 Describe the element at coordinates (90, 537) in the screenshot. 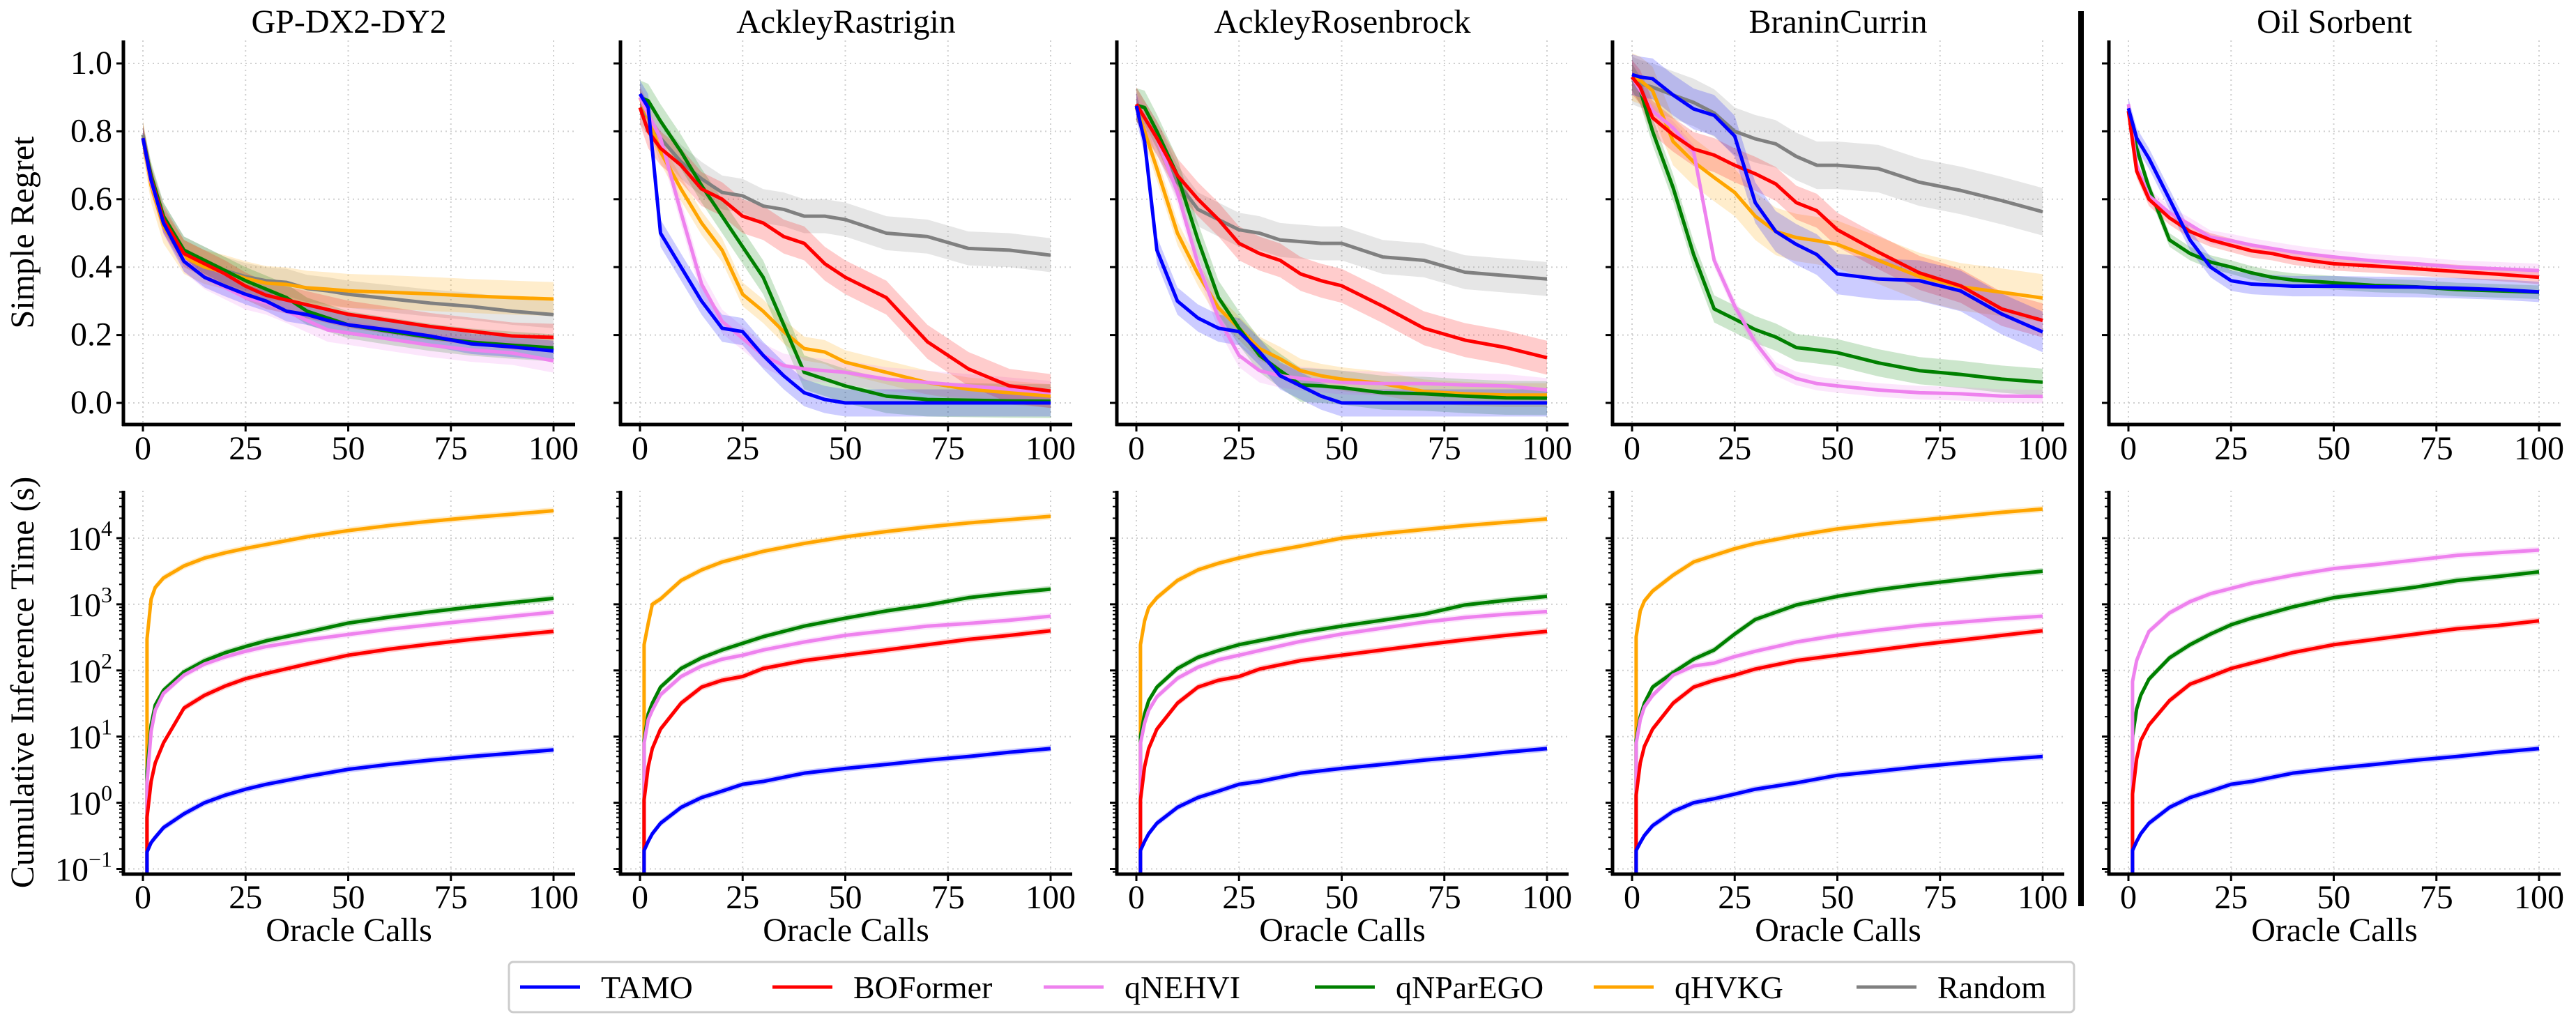

I see `y-tick-label: 10⁴` at that location.